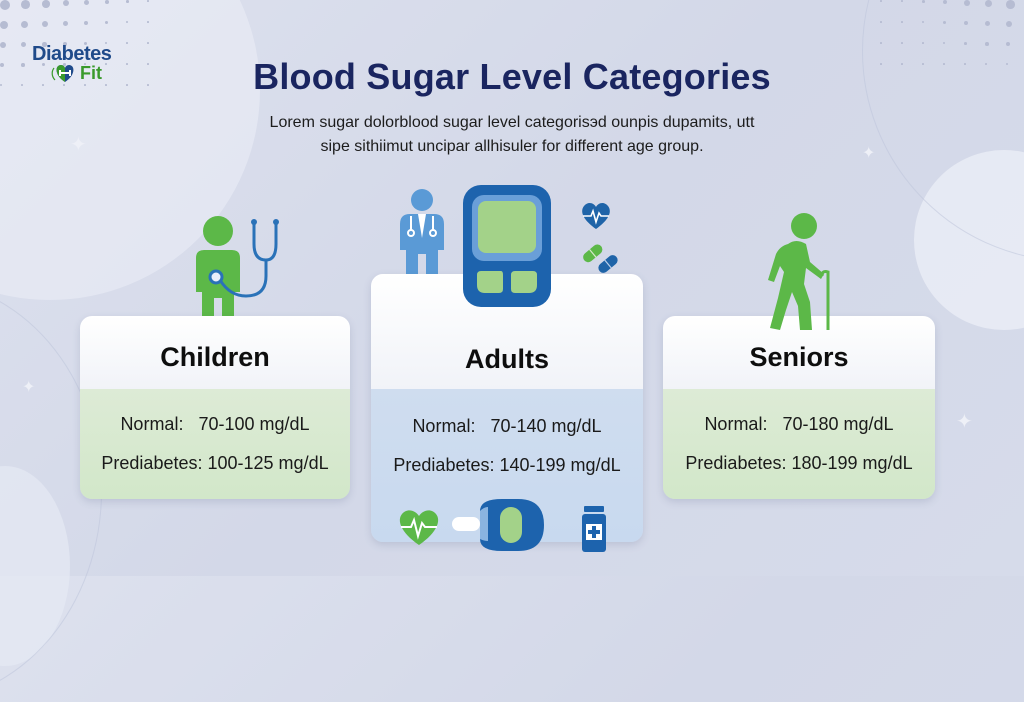 This screenshot has height=702, width=1024. Describe the element at coordinates (512, 76) in the screenshot. I see `page-title: Blood Sugar Level Categories` at that location.